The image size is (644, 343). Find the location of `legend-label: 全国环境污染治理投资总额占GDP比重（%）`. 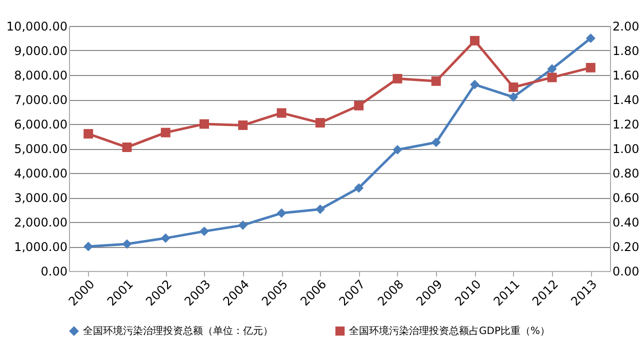

legend-label: 全国环境污染治理投资总额占GDP比重（%） is located at coordinates (449, 331).